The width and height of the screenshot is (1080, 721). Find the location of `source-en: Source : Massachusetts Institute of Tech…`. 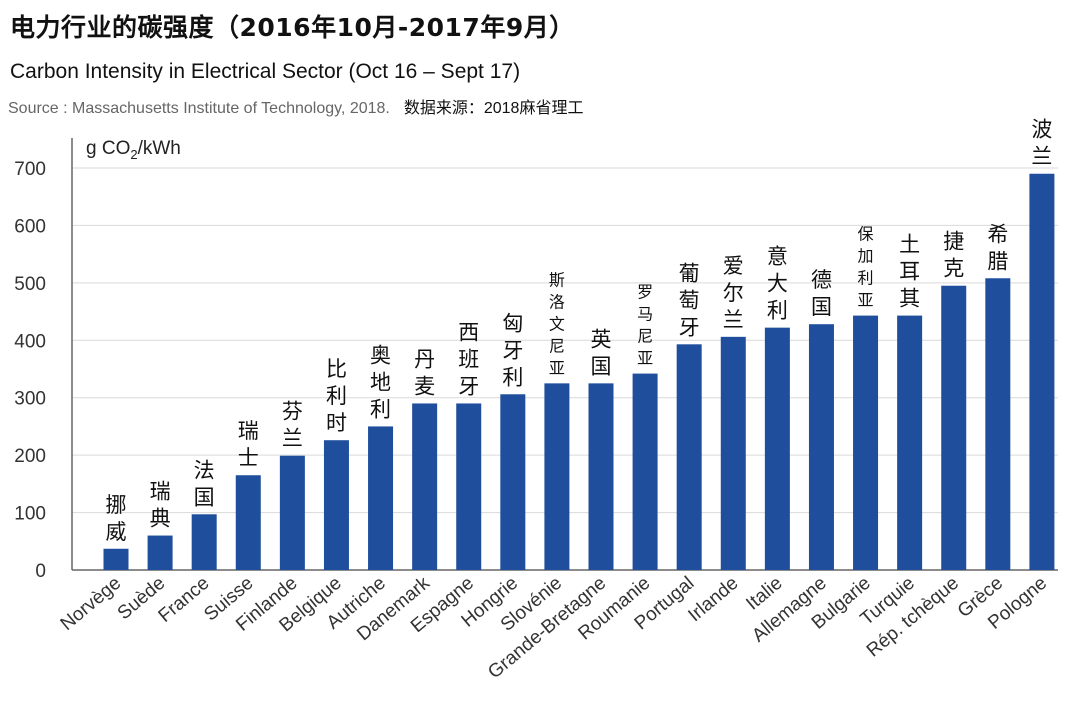

source-en: Source : Massachusetts Institute of Tech… is located at coordinates (199, 108).